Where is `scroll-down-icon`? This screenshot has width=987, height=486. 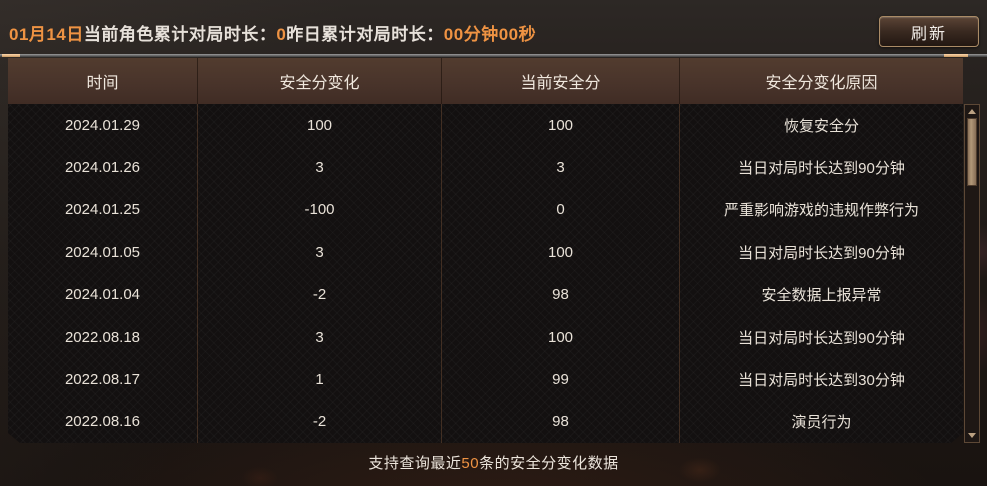
scroll-down-icon is located at coordinates (972, 435).